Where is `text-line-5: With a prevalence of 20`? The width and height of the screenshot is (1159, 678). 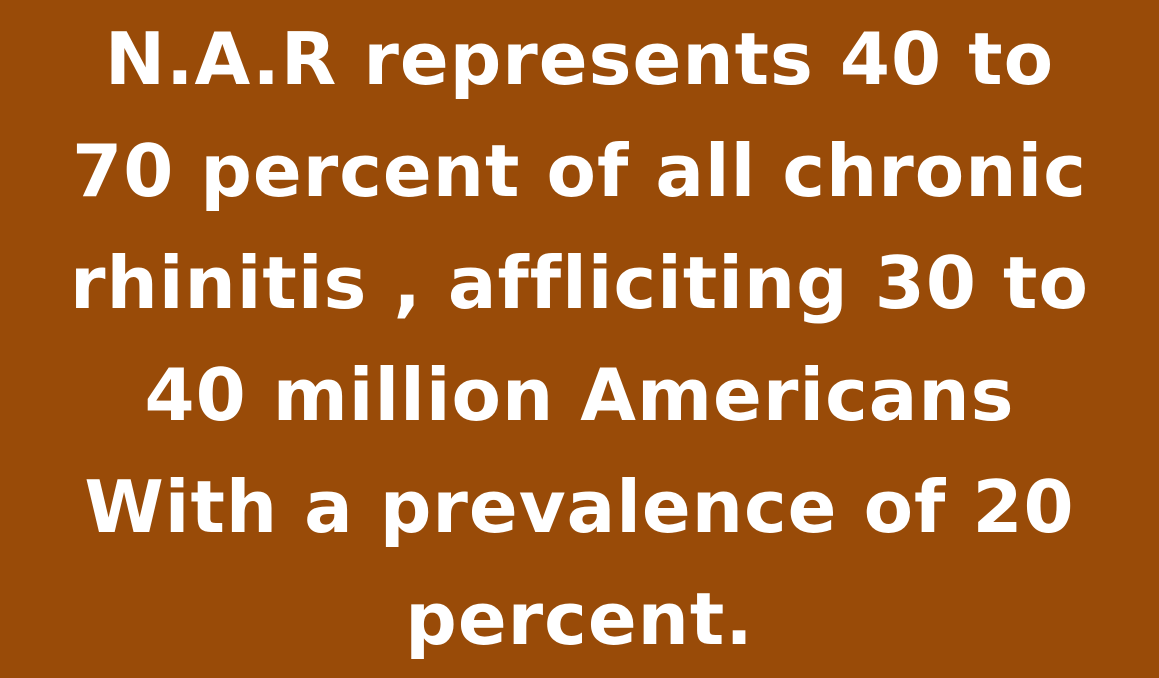 text-line-5: With a prevalence of 20 is located at coordinates (579, 507).